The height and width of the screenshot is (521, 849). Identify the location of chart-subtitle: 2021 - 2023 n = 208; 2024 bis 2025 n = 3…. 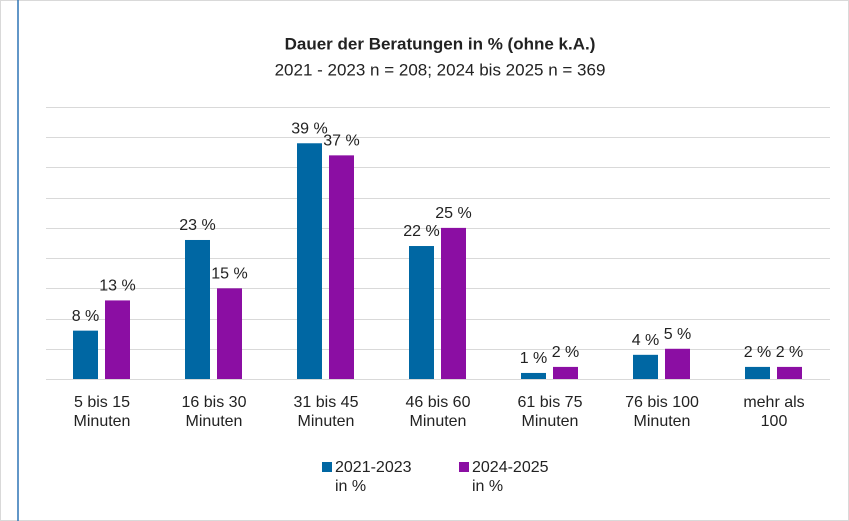
(440, 69).